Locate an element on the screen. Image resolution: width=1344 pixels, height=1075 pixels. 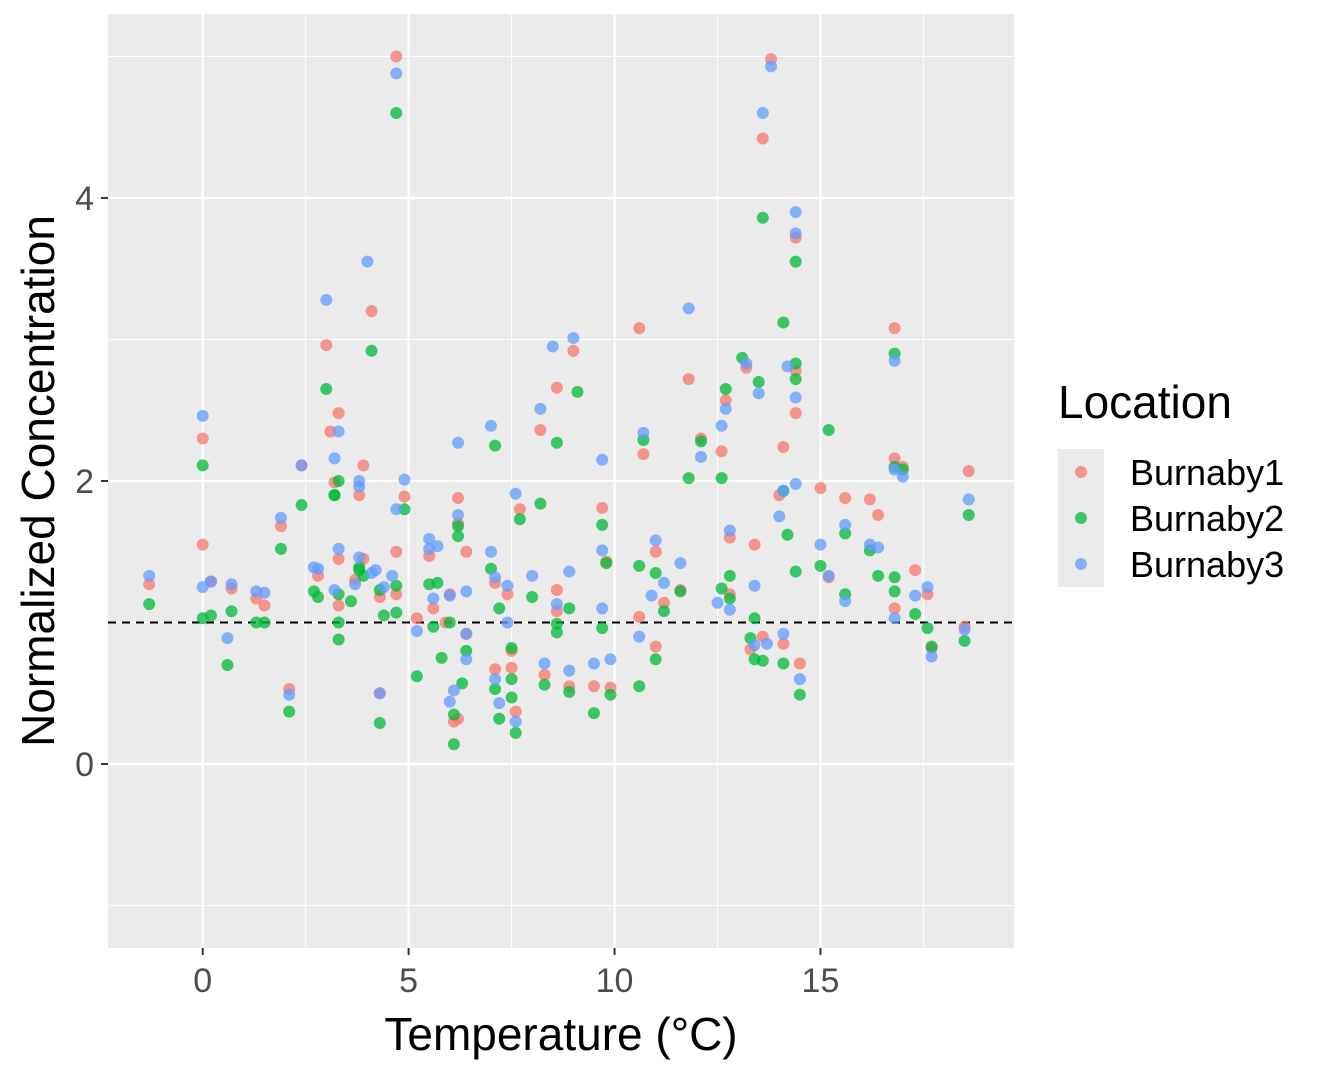
y-tick-label: 0 is located at coordinates (84, 765).